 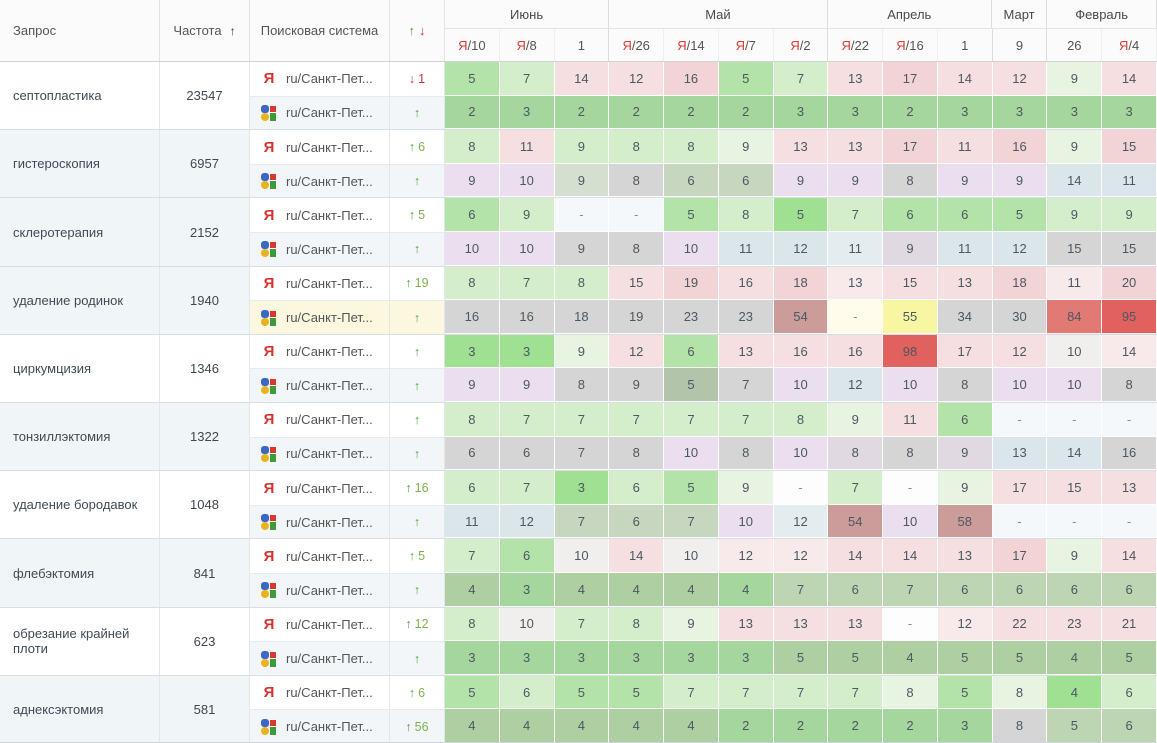 I want to click on position-cell: 54, so click(x=801, y=317).